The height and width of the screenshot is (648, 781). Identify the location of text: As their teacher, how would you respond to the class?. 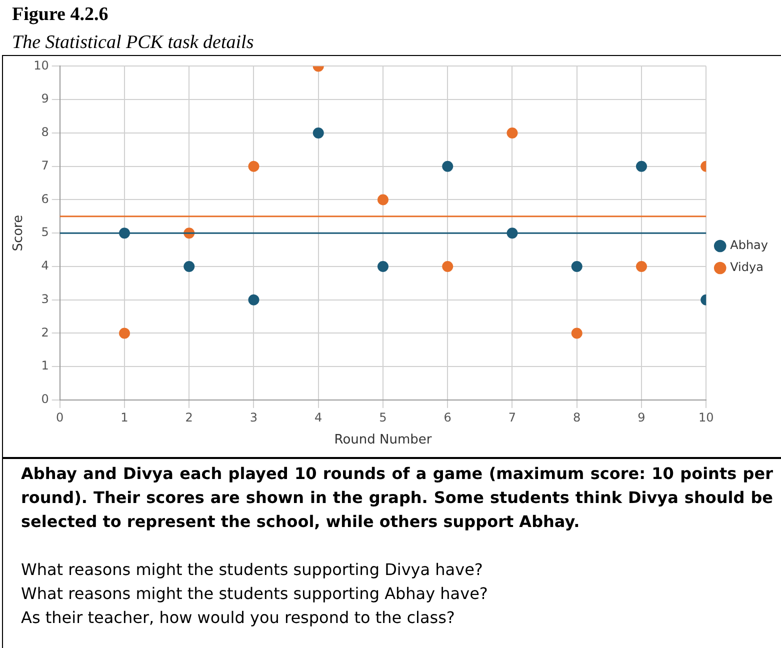
(238, 618).